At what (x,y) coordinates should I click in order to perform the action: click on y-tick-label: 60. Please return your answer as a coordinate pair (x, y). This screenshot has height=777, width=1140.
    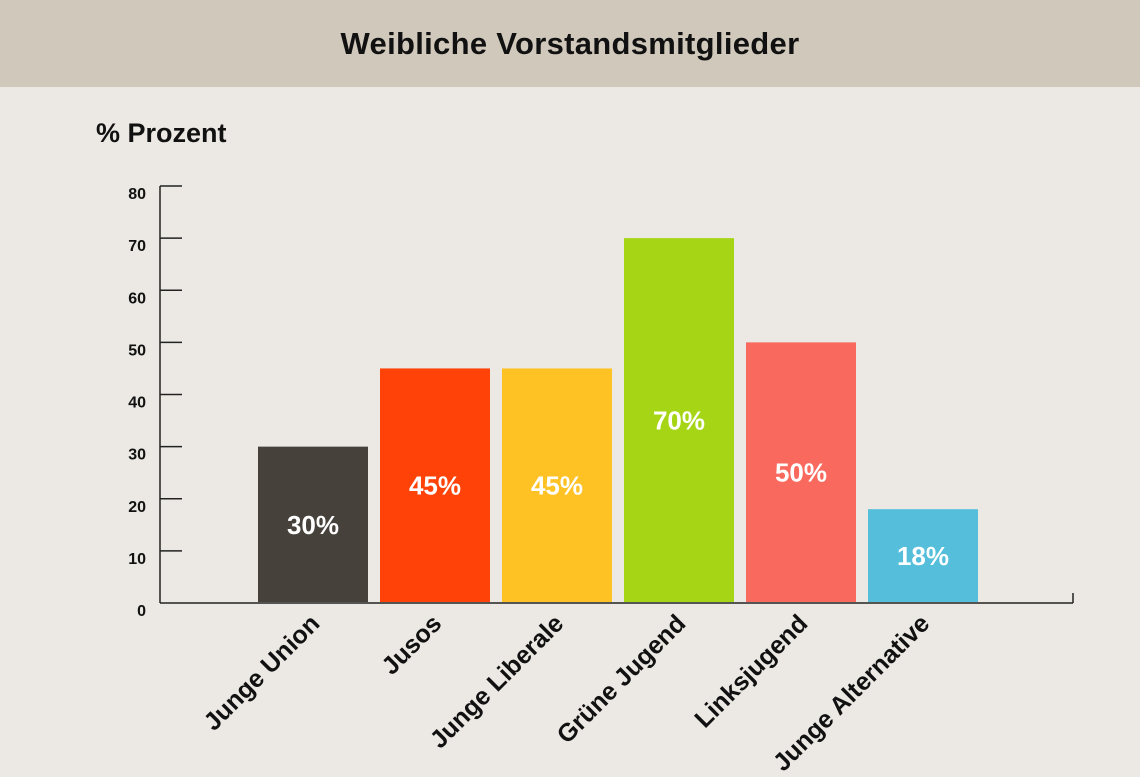
    Looking at the image, I should click on (137, 298).